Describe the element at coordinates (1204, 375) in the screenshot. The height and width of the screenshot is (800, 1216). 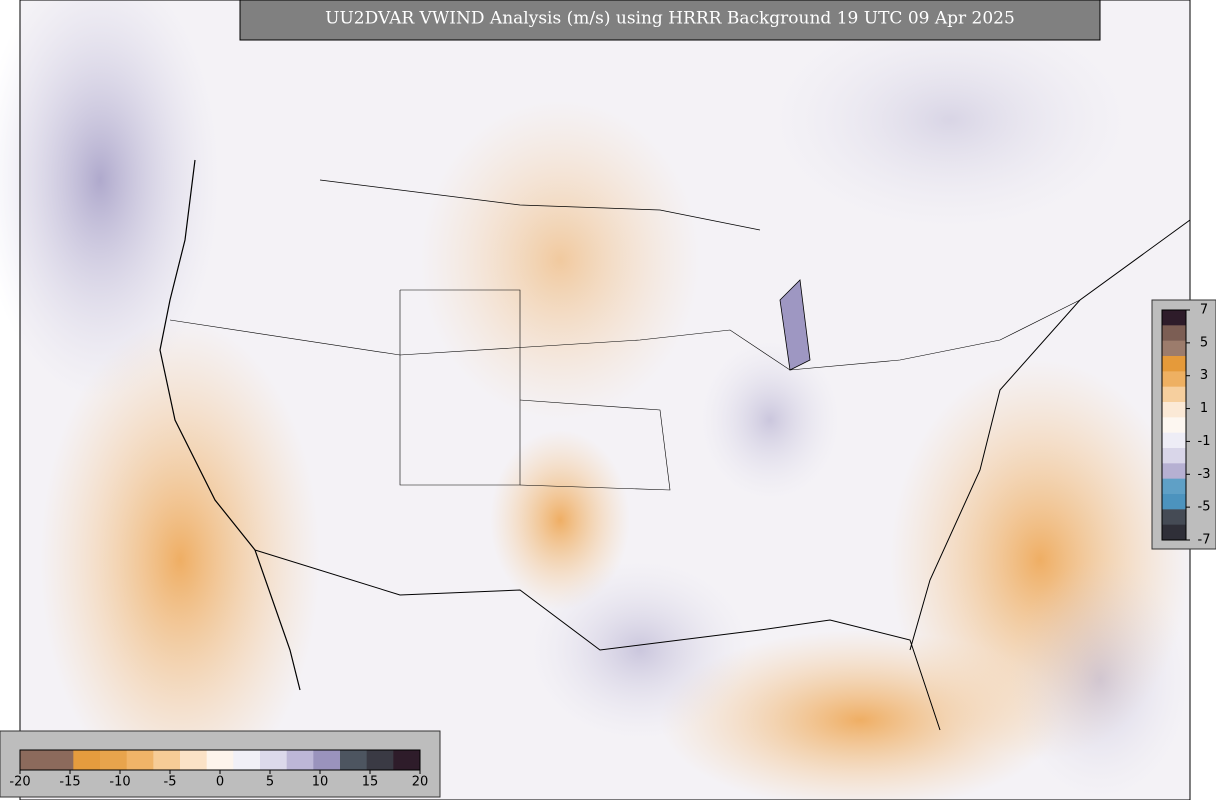
I see `tick-label: 3` at that location.